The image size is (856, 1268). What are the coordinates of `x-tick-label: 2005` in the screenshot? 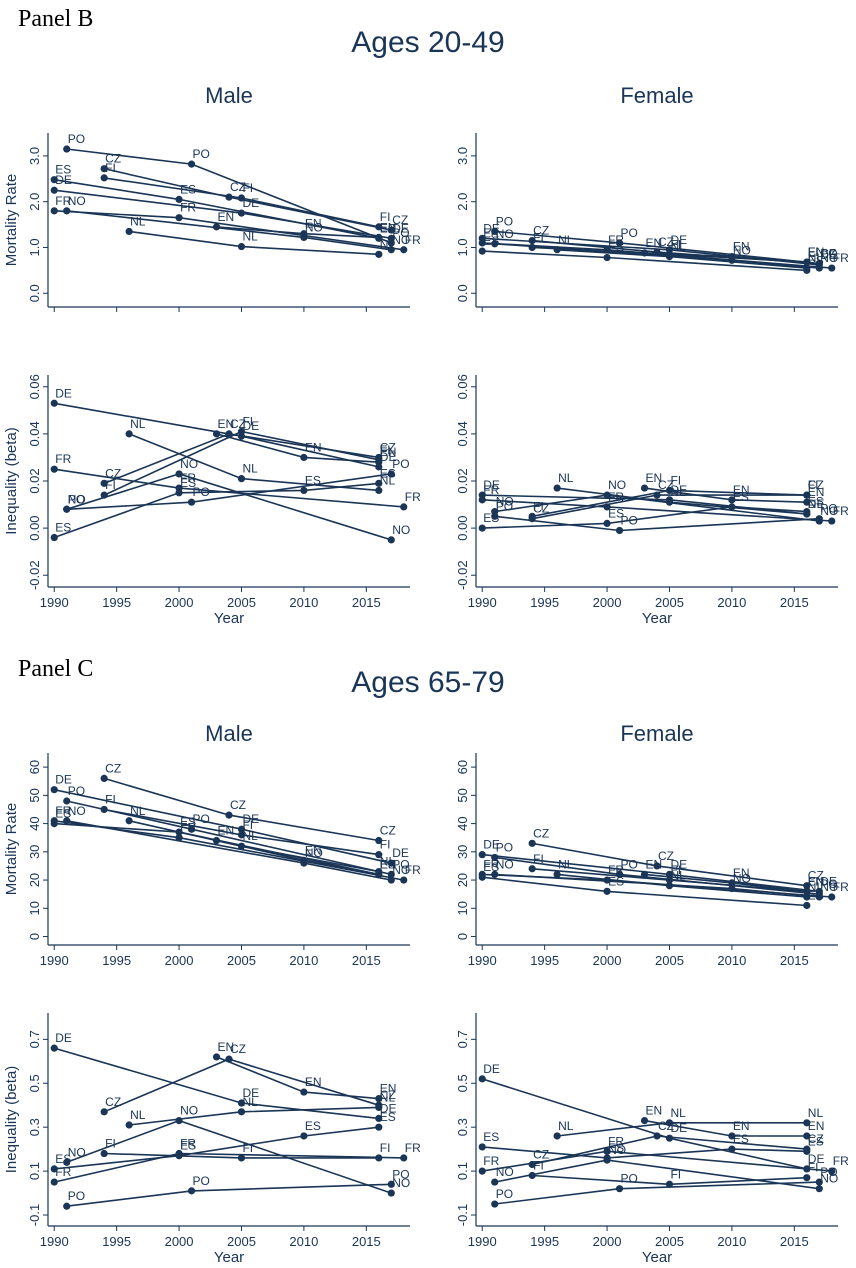 It's located at (669, 602).